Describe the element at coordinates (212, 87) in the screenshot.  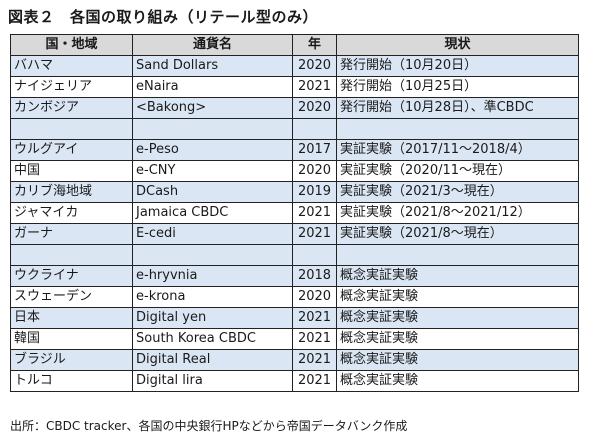
I see `cell-currency: eNaira` at that location.